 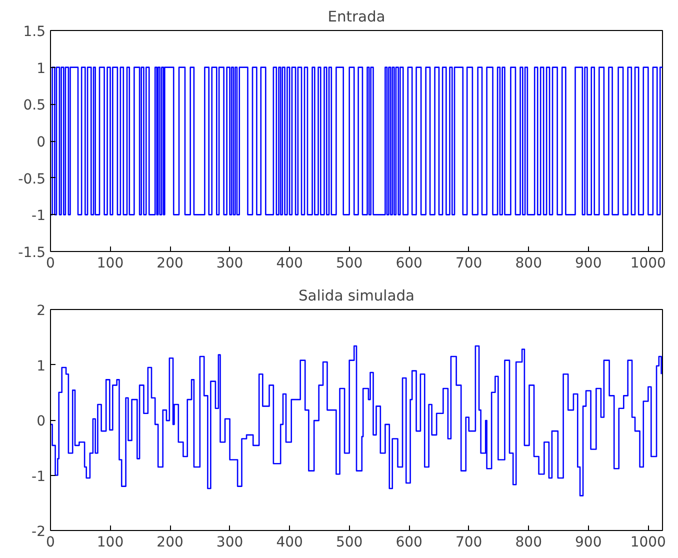 What do you see at coordinates (32, 179) in the screenshot?
I see `y-tick-label: -0.5` at bounding box center [32, 179].